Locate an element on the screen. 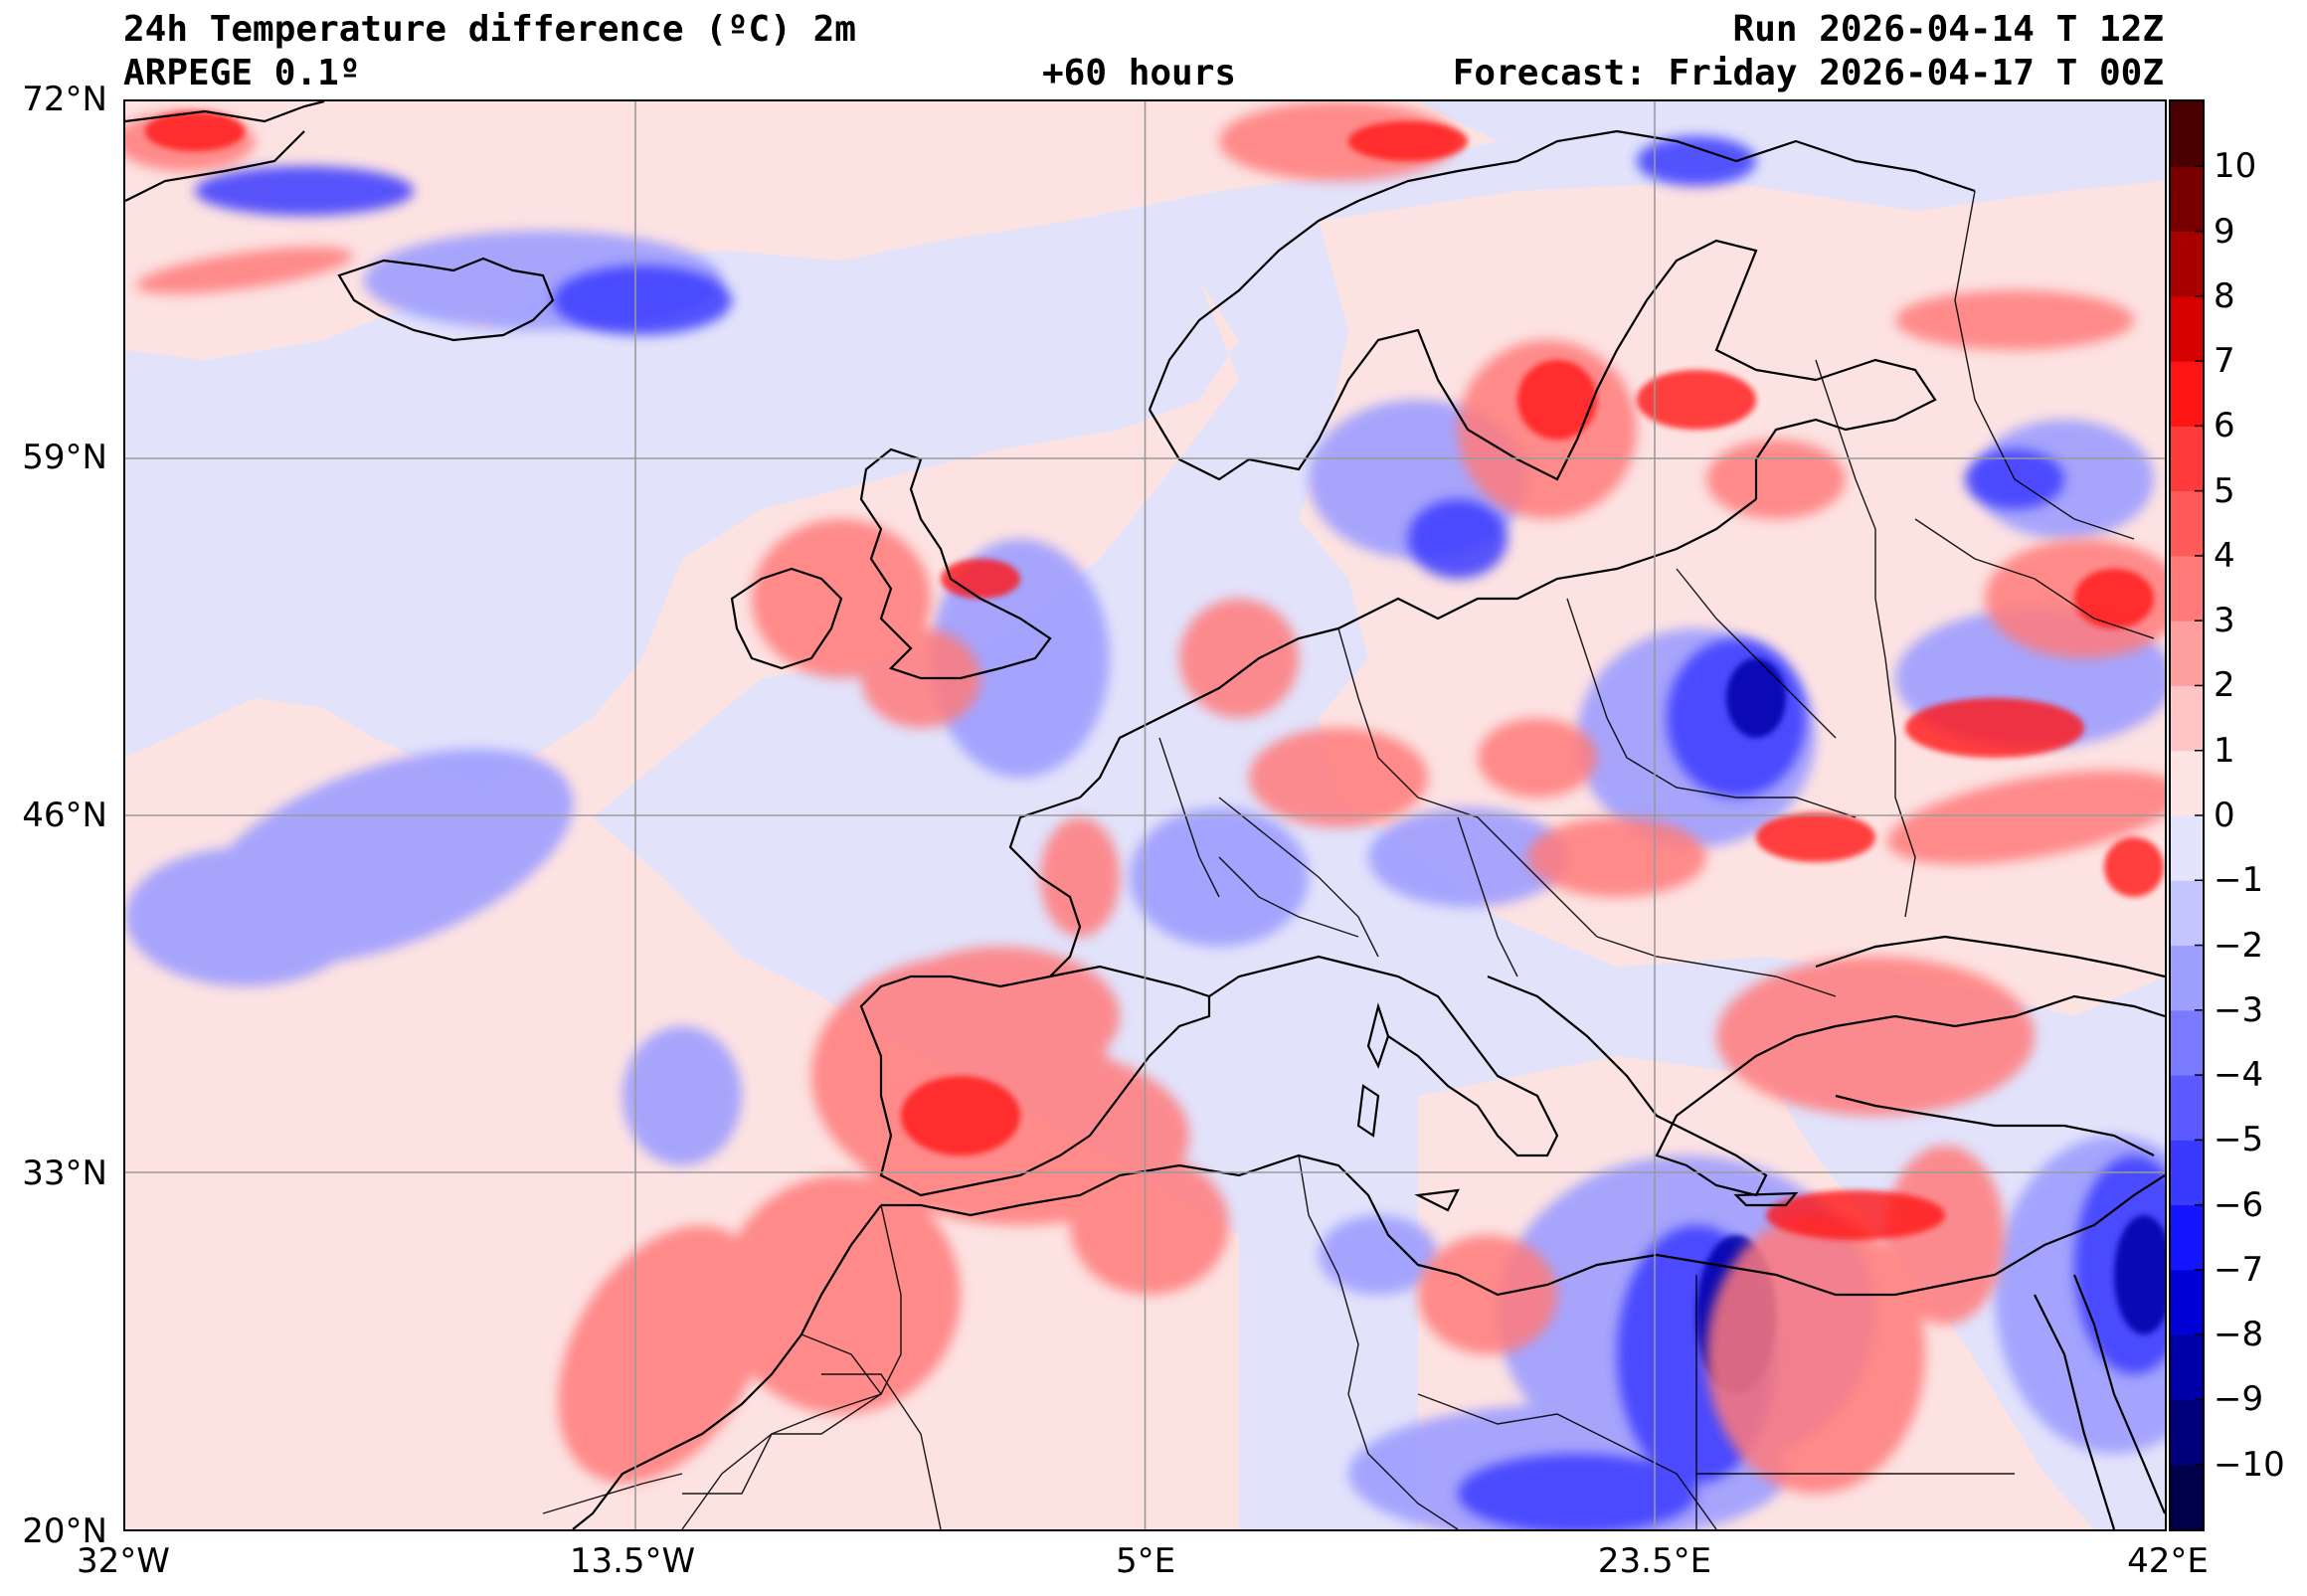  colorbar-tick-label: 4 is located at coordinates (2224, 555).